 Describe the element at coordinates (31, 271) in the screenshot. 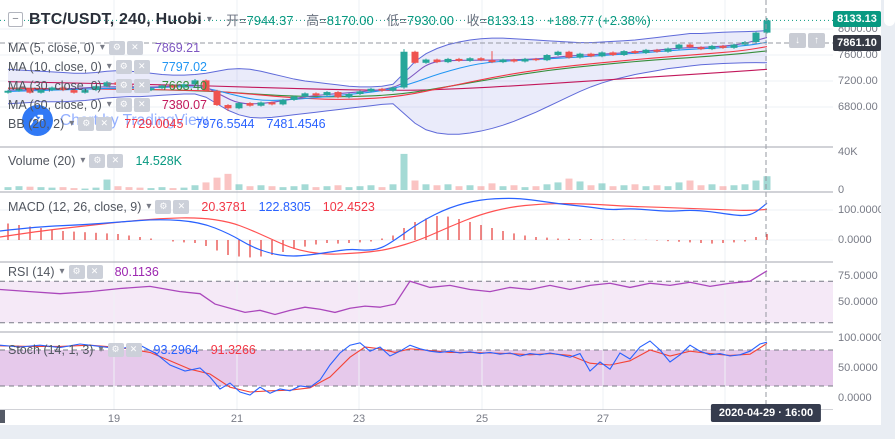

I see `indicator-label: RSI (14)` at that location.